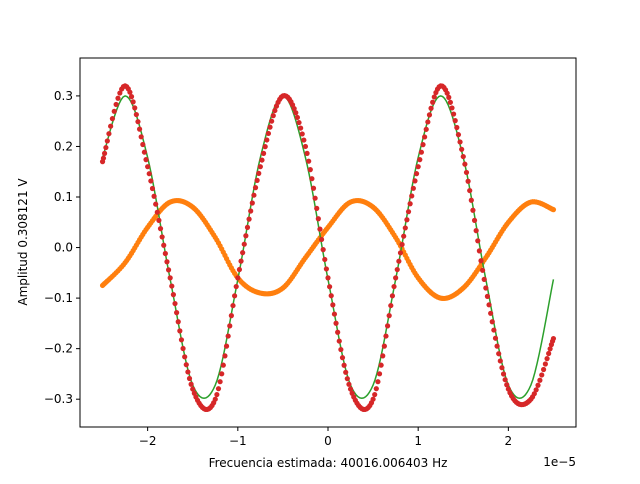  I want to click on y-tick-label: −0.2, so click(58, 349).